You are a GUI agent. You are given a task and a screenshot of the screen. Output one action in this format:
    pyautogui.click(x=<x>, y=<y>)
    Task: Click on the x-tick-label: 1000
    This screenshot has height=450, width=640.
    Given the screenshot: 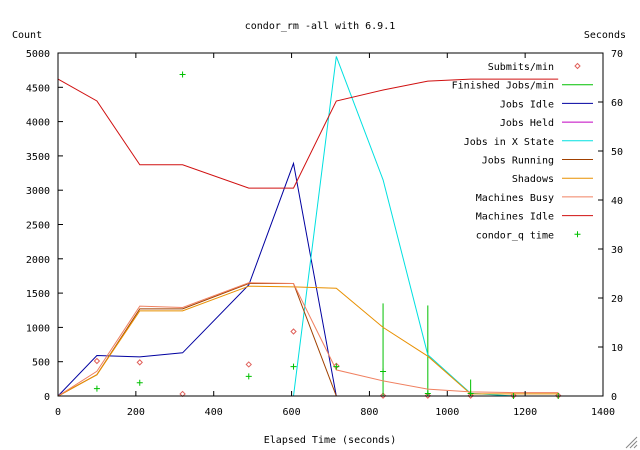 What is the action you would take?
    pyautogui.click(x=447, y=412)
    